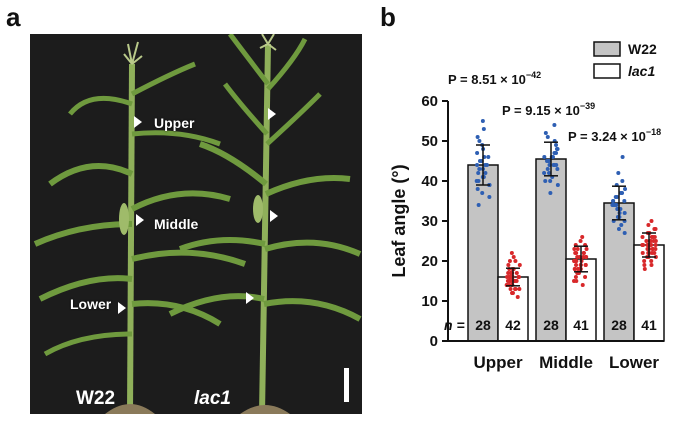 The height and width of the screenshot is (432, 685). I want to click on legend-label-0: W22, so click(642, 49).